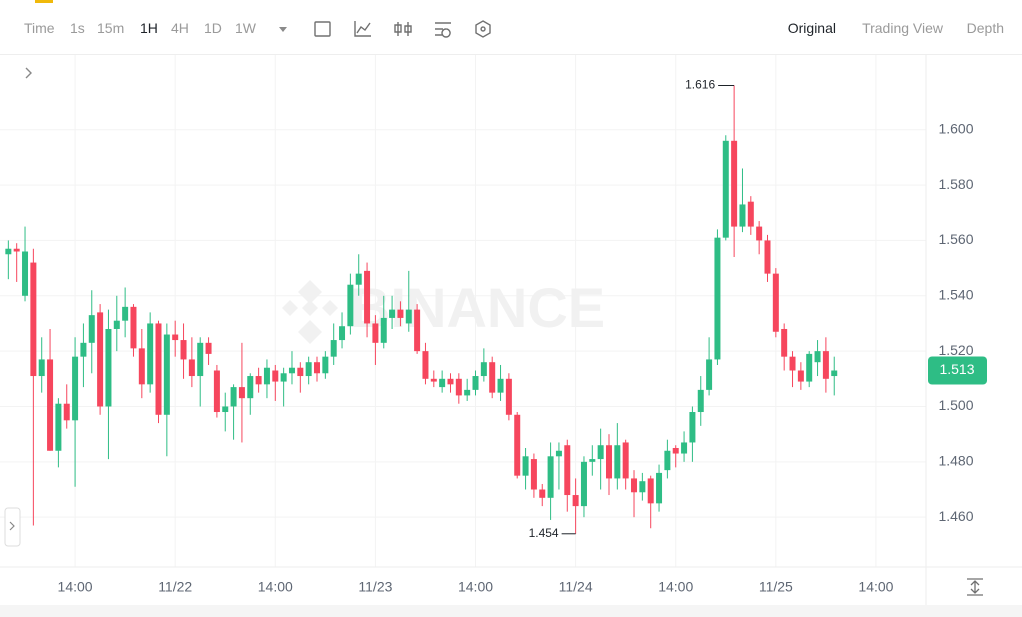  Describe the element at coordinates (955, 405) in the screenshot. I see `y-tick-label: 1.500` at that location.